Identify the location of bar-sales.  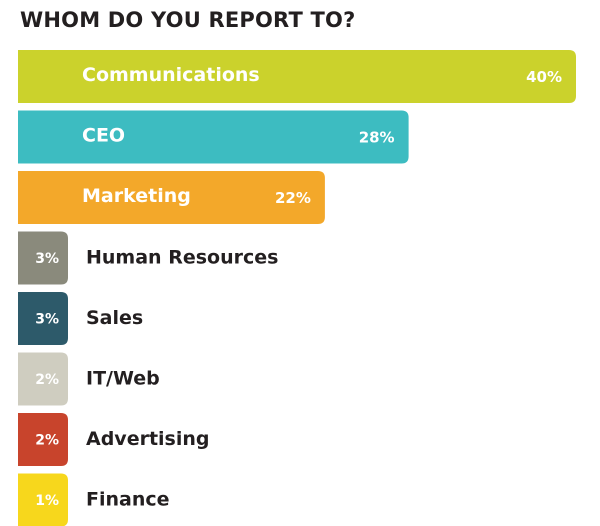
(43, 318).